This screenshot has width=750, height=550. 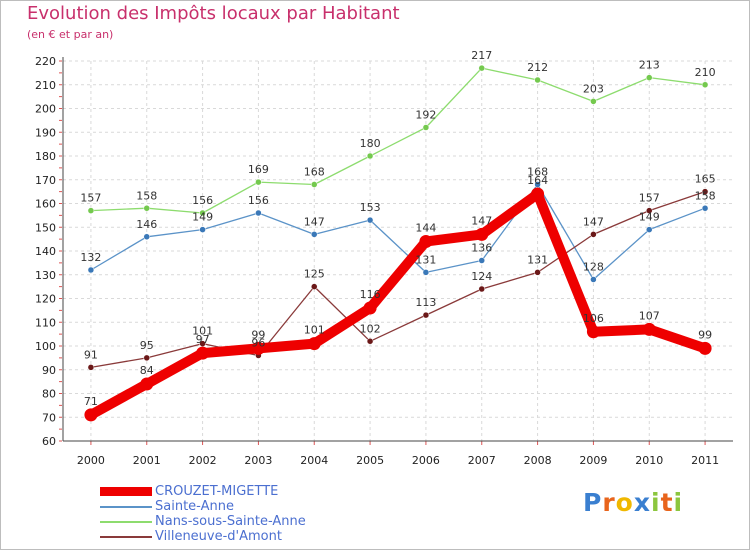 What do you see at coordinates (147, 460) in the screenshot?
I see `x-tick-label: 2001` at bounding box center [147, 460].